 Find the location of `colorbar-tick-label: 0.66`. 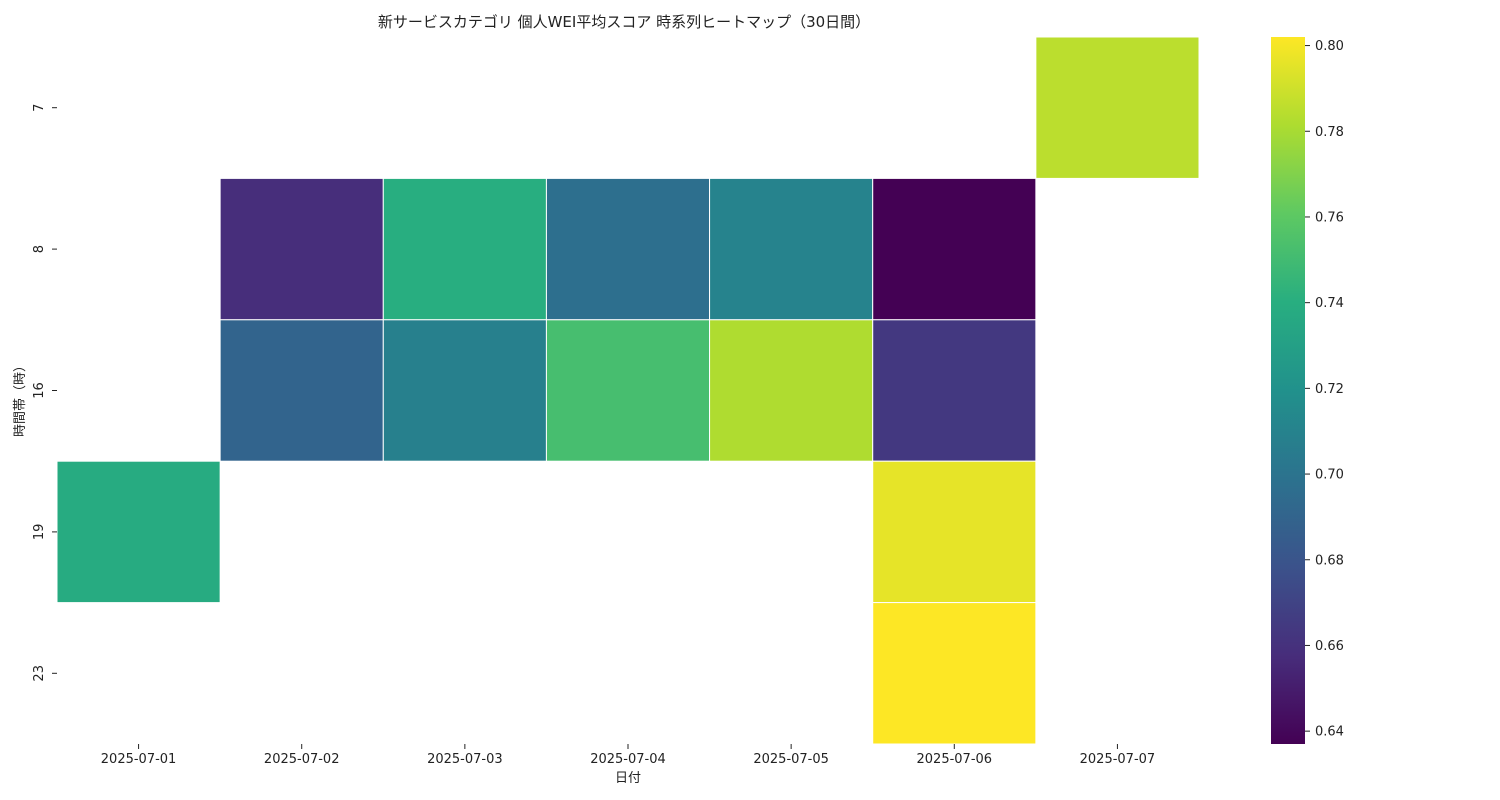

colorbar-tick-label: 0.66 is located at coordinates (1329, 646).